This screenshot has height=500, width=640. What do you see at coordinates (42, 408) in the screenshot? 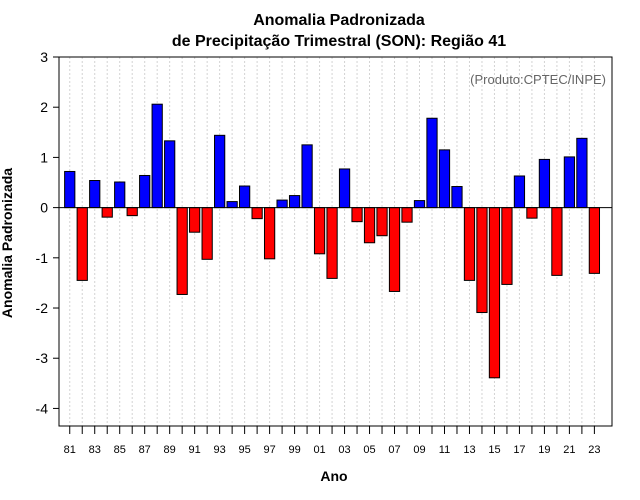
I see `y-tick-label: -4` at bounding box center [42, 408].